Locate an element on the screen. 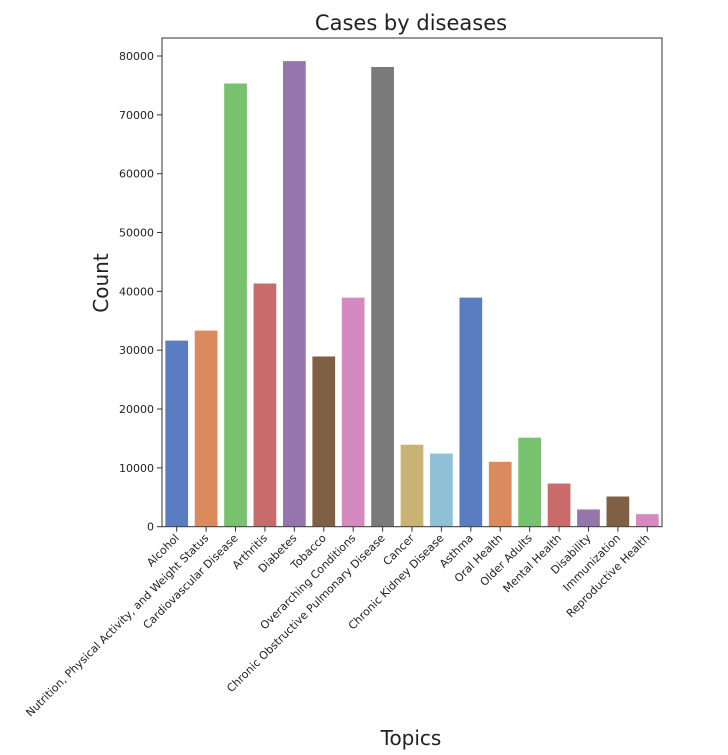 The height and width of the screenshot is (755, 728). y-tick-label: 50000 is located at coordinates (136, 233).